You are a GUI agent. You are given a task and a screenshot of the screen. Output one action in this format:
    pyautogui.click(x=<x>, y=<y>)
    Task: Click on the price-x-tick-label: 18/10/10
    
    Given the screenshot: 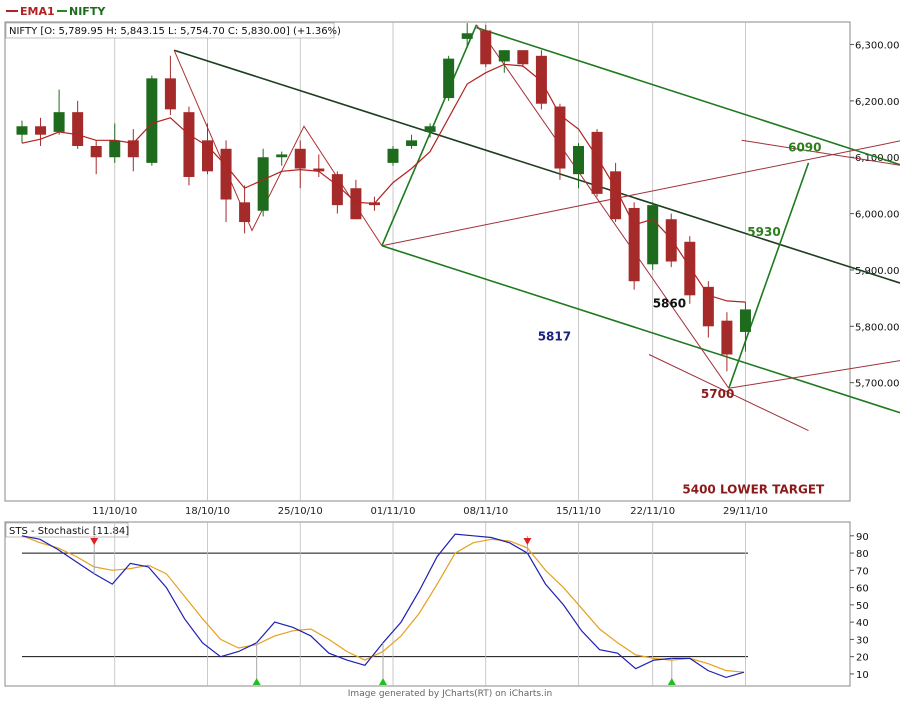 What is the action you would take?
    pyautogui.click(x=207, y=511)
    